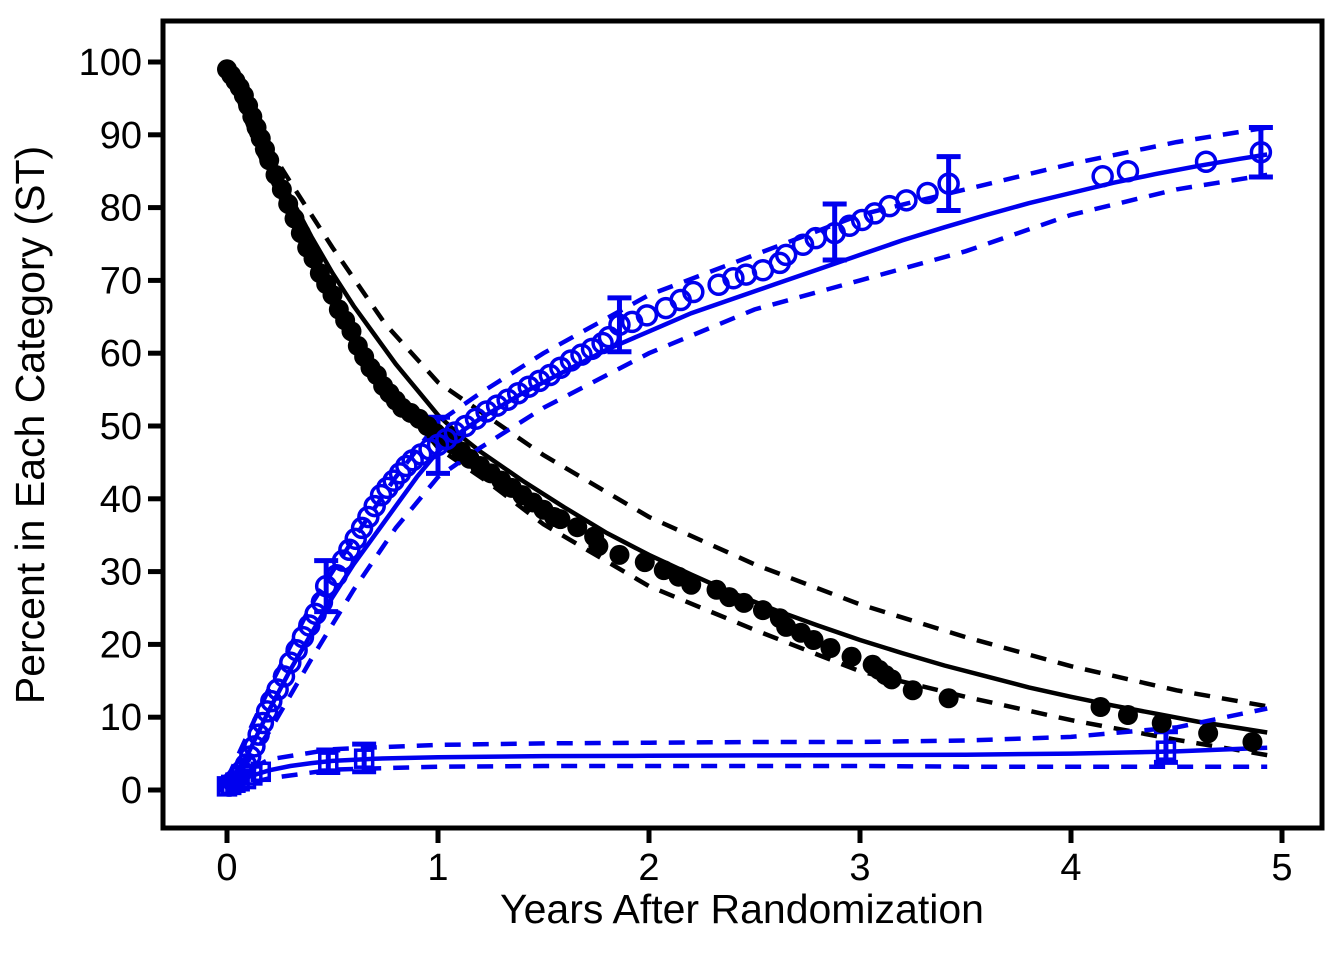 Image resolution: width=1344 pixels, height=965 pixels. I want to click on y-tick-label: 60, so click(121, 354).